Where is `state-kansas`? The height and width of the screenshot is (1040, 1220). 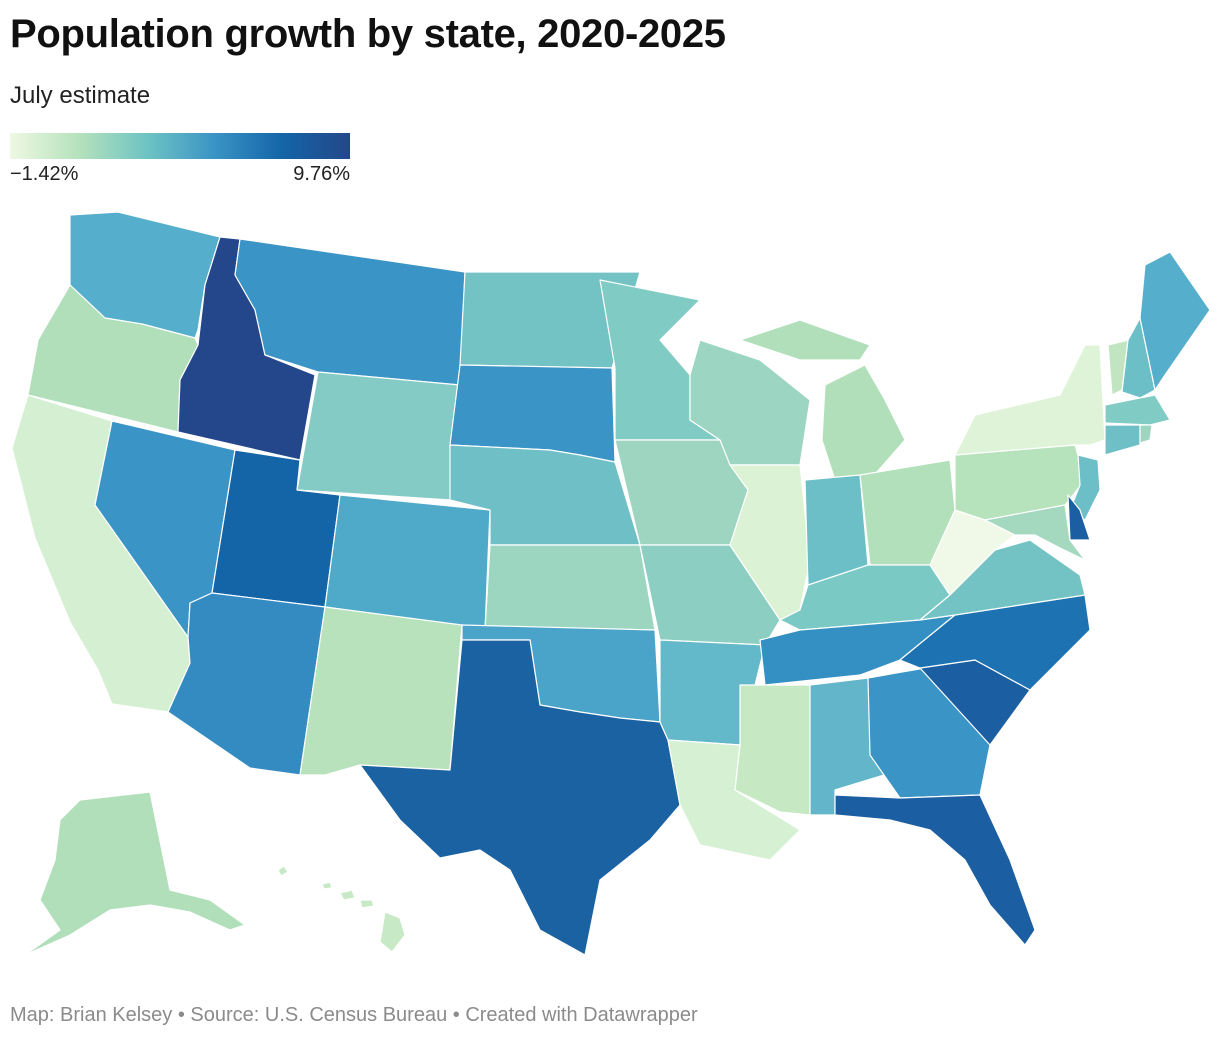 state-kansas is located at coordinates (570, 587).